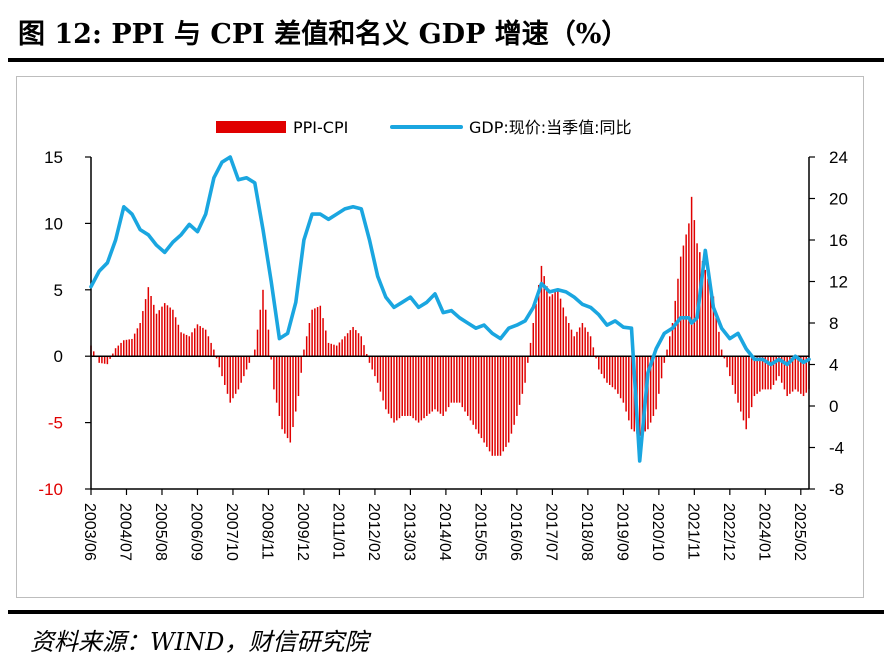  Describe the element at coordinates (160, 532) in the screenshot. I see `x-tick-label: 2005/08` at that location.